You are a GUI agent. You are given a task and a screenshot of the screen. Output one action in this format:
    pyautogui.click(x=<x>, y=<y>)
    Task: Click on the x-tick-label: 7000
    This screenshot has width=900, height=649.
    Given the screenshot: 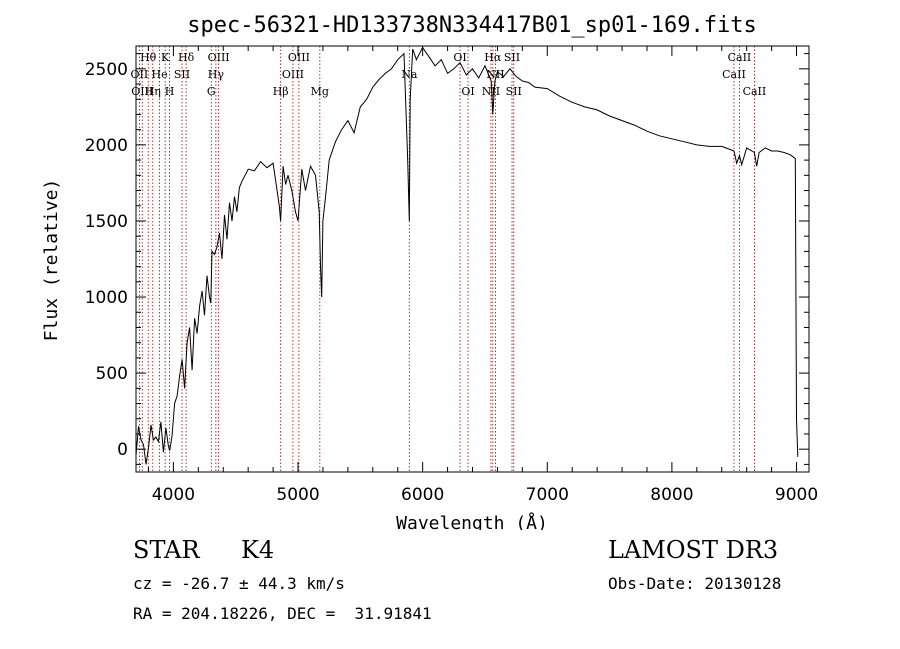 What is the action you would take?
    pyautogui.click(x=547, y=495)
    